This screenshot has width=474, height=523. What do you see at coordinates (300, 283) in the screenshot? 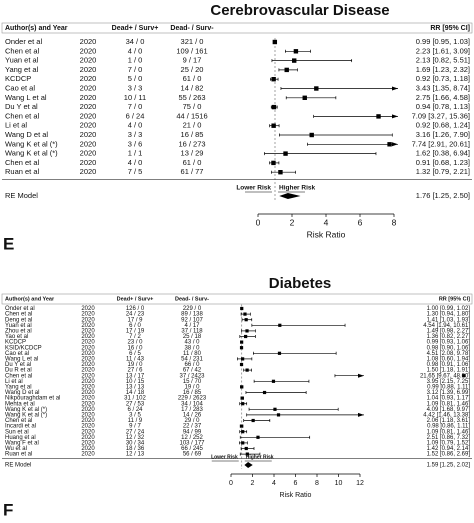
I see `panel-title: Diabetes` at bounding box center [300, 283].